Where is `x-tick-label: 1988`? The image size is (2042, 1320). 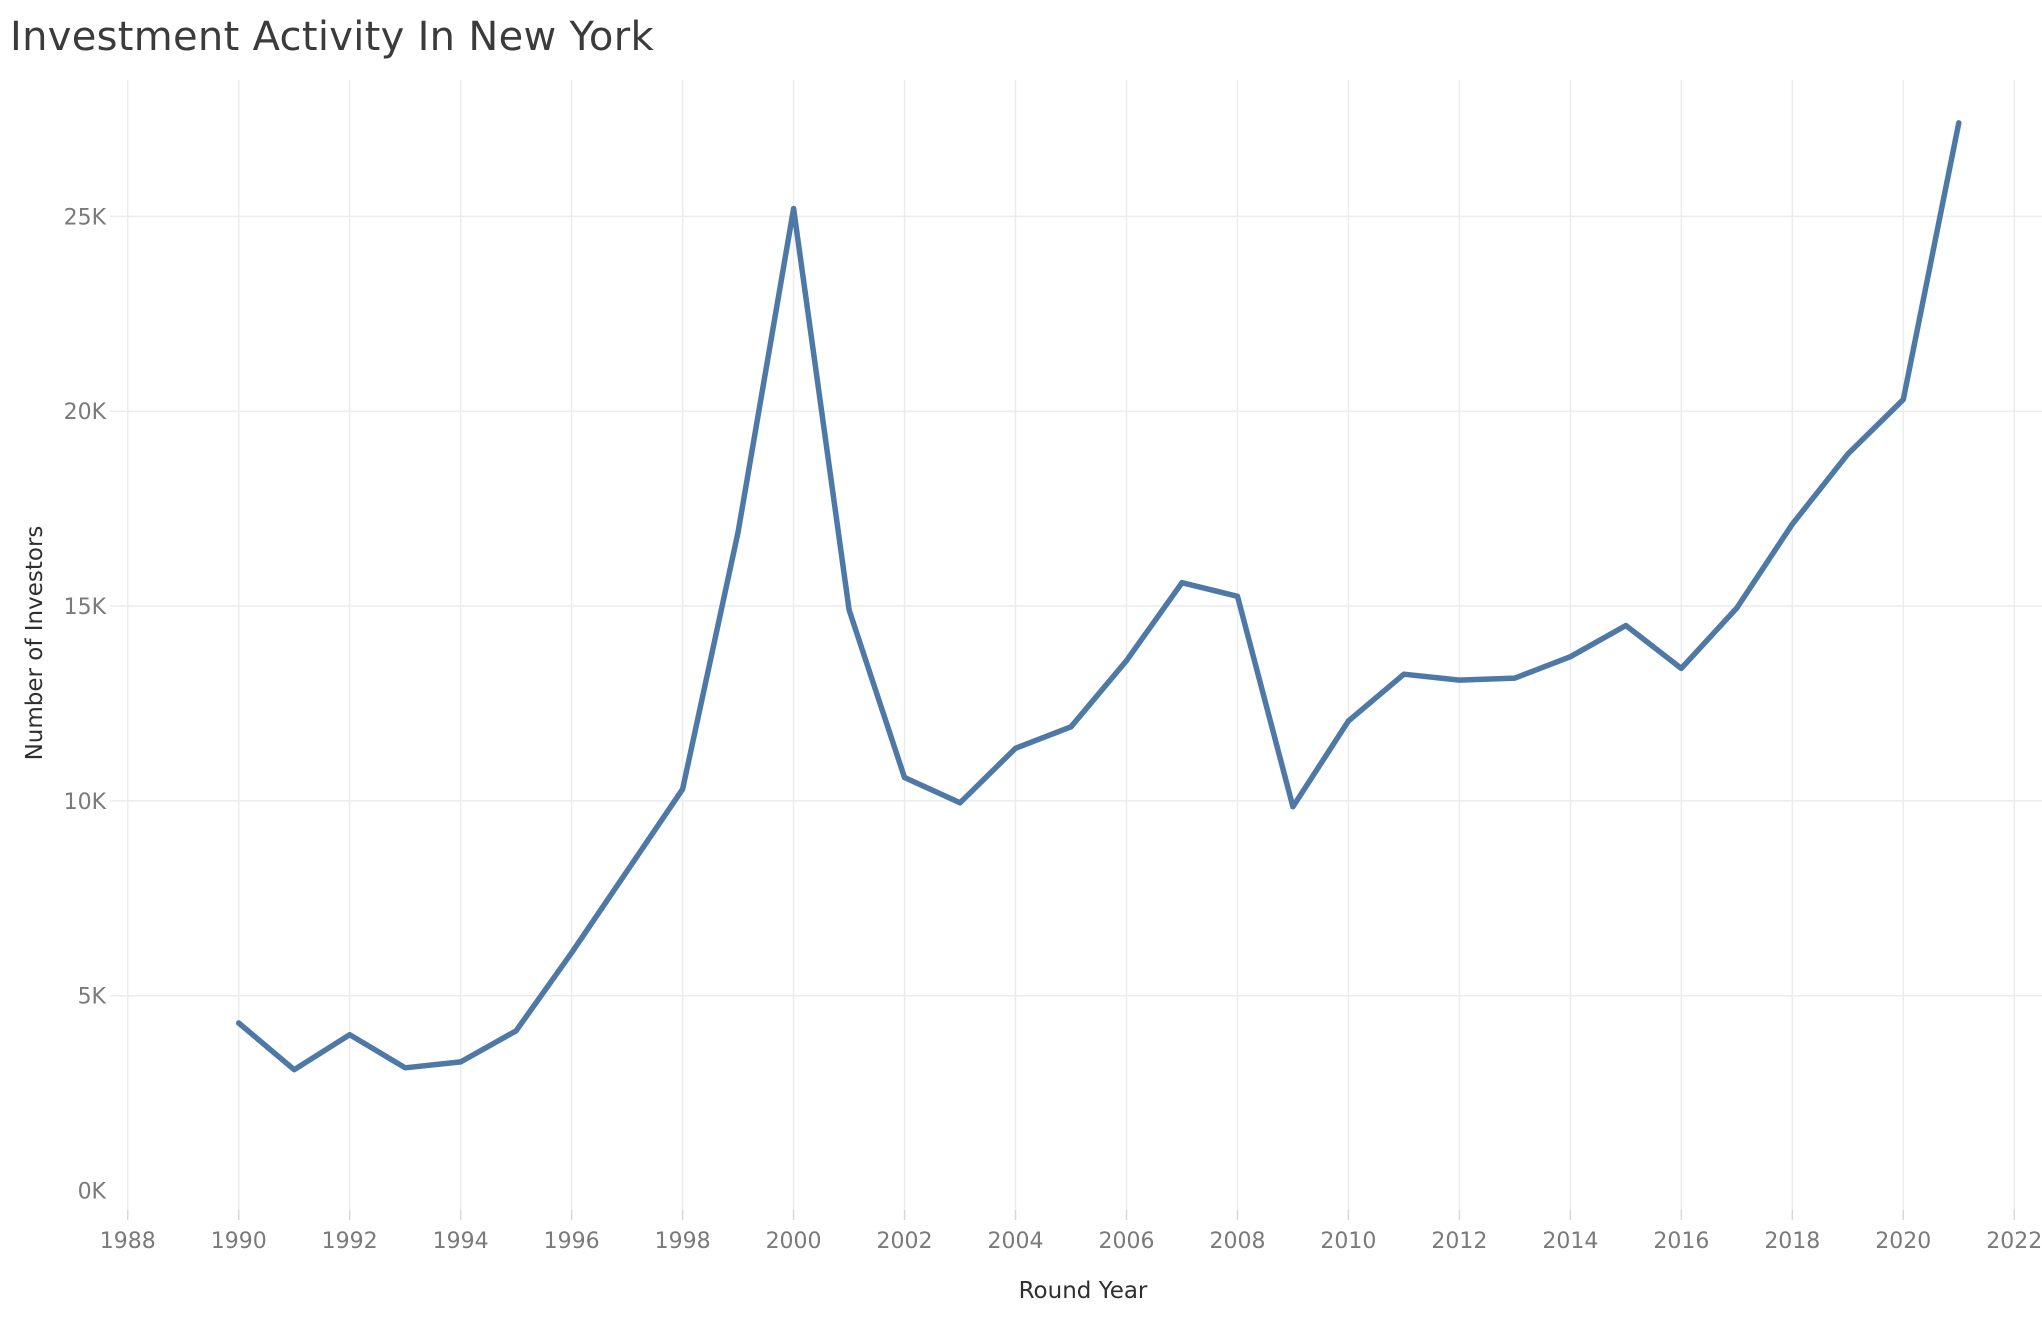
x-tick-label: 1988 is located at coordinates (128, 1241).